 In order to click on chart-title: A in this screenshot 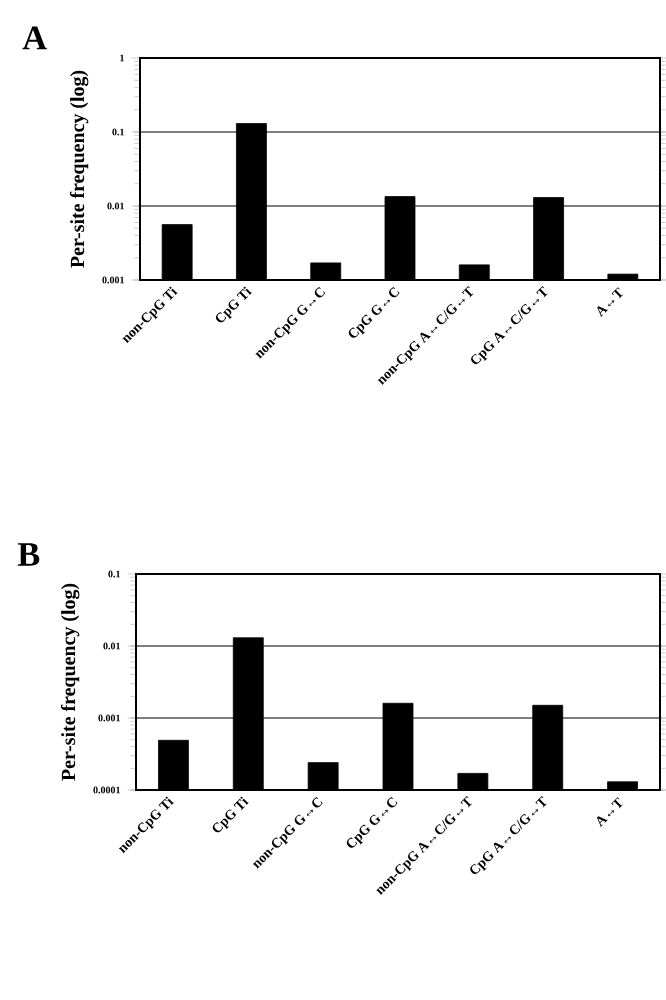, I will do `click(34, 38)`.